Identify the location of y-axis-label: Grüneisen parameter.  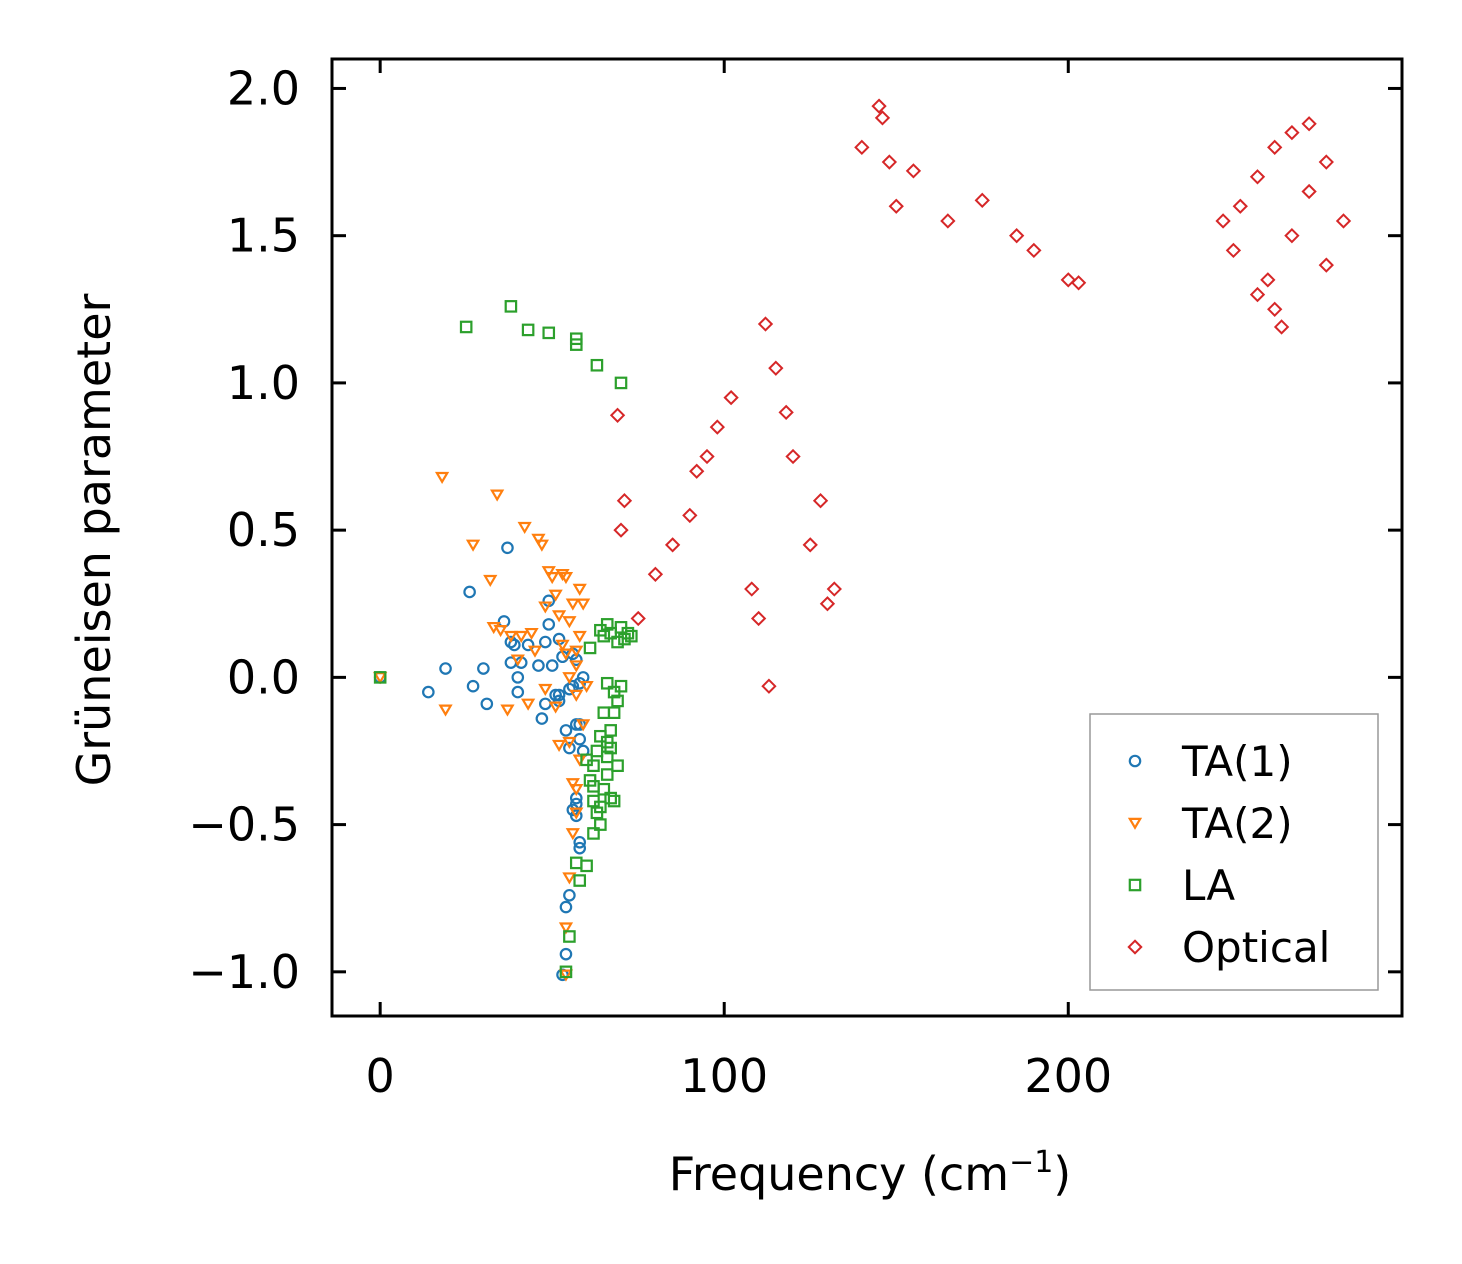
(94, 539).